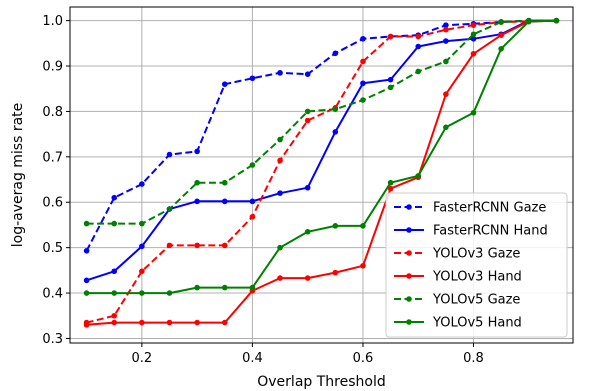  Describe the element at coordinates (476, 300) in the screenshot. I see `legend-label: YOLOv5 Gaze` at that location.